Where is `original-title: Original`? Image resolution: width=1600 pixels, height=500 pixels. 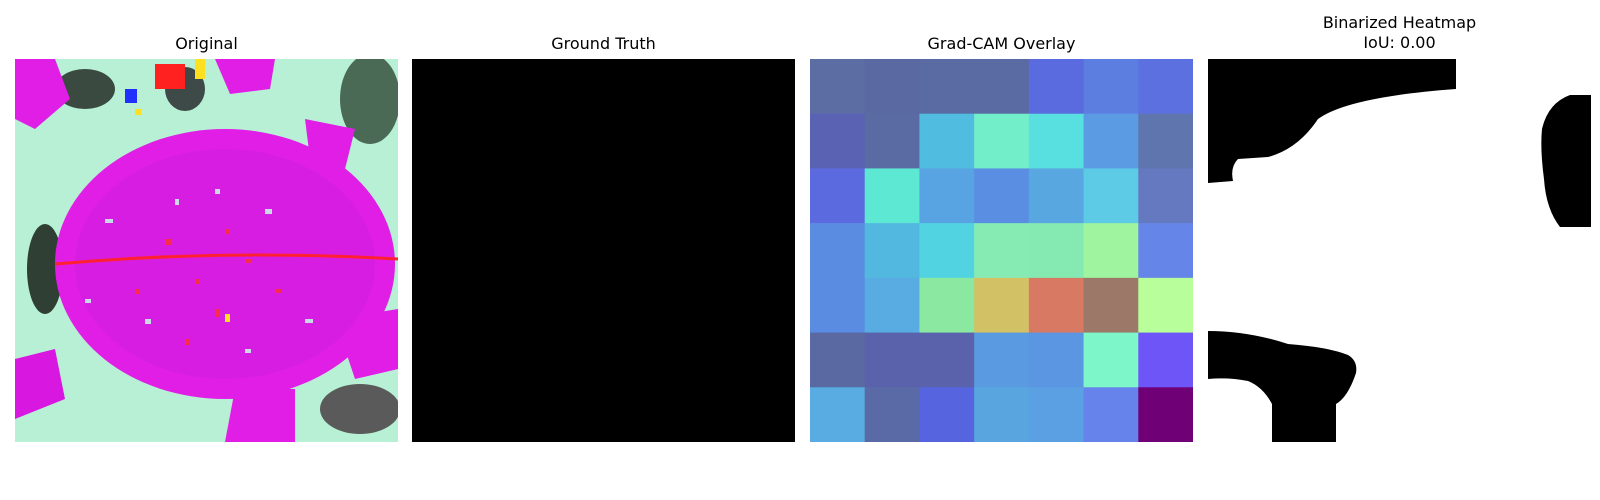
original-title: Original is located at coordinates (206, 43).